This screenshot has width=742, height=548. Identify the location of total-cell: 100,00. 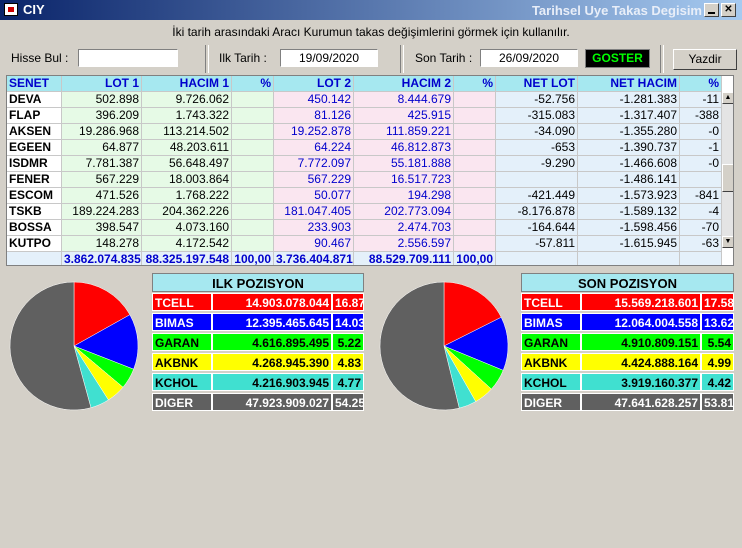
(253, 258).